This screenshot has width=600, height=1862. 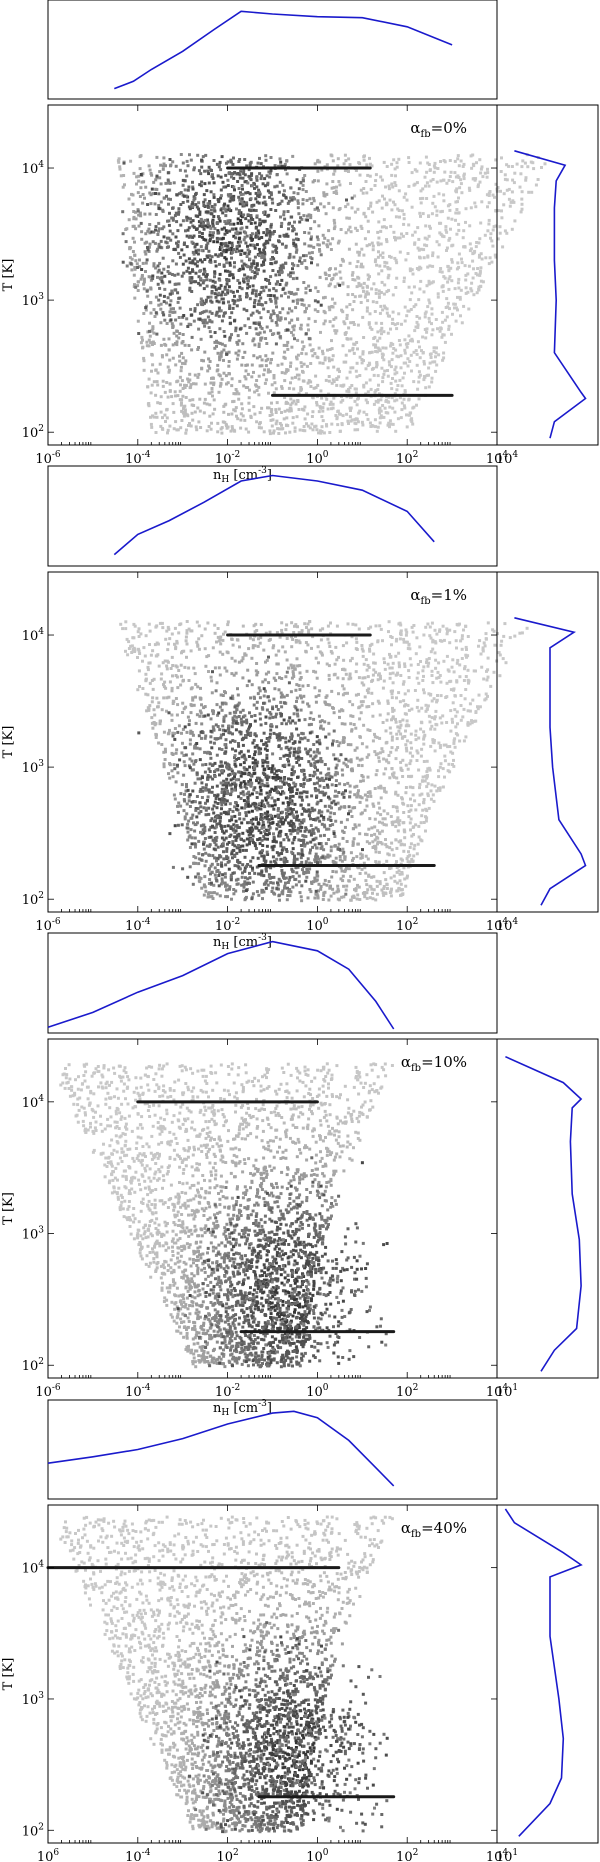 What do you see at coordinates (227, 458) in the screenshot?
I see `x-tick-label: 10-2` at bounding box center [227, 458].